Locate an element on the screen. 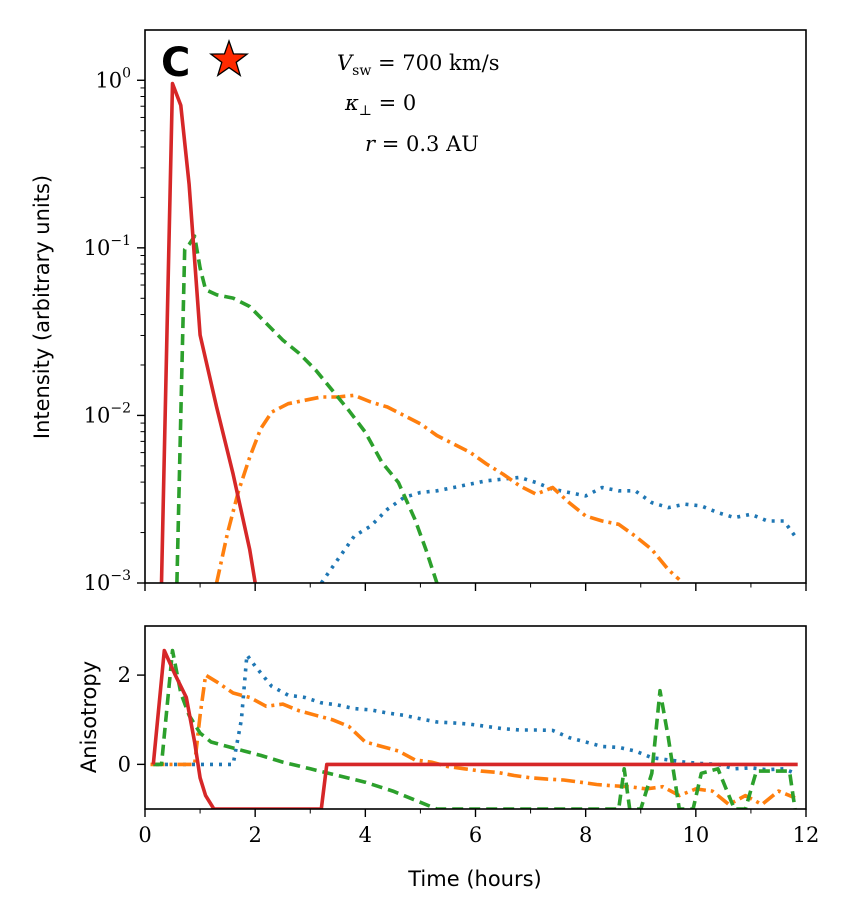 Image resolution: width=850 pixels, height=908 pixels. intensity-y-axis-label: Intensity (arbitrary units) is located at coordinates (42, 307).